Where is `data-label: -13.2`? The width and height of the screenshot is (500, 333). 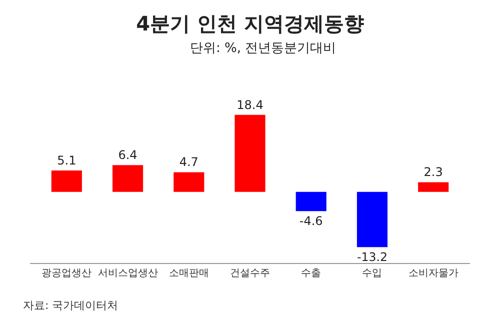
data-label: -13.2 is located at coordinates (372, 257).